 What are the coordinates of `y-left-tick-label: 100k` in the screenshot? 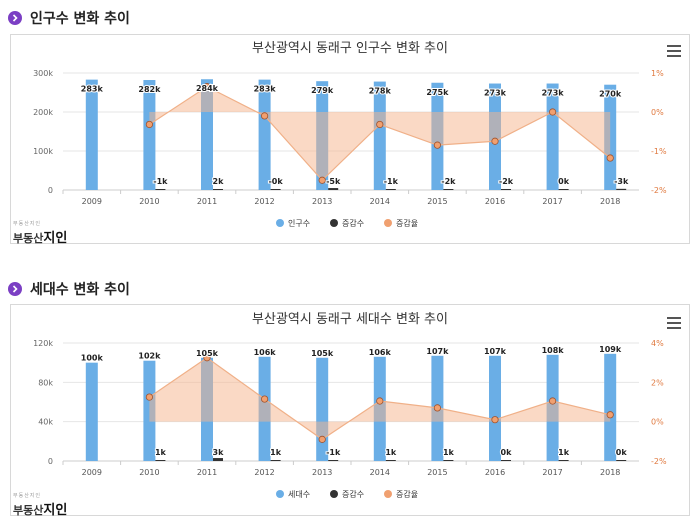 It's located at (43, 151).